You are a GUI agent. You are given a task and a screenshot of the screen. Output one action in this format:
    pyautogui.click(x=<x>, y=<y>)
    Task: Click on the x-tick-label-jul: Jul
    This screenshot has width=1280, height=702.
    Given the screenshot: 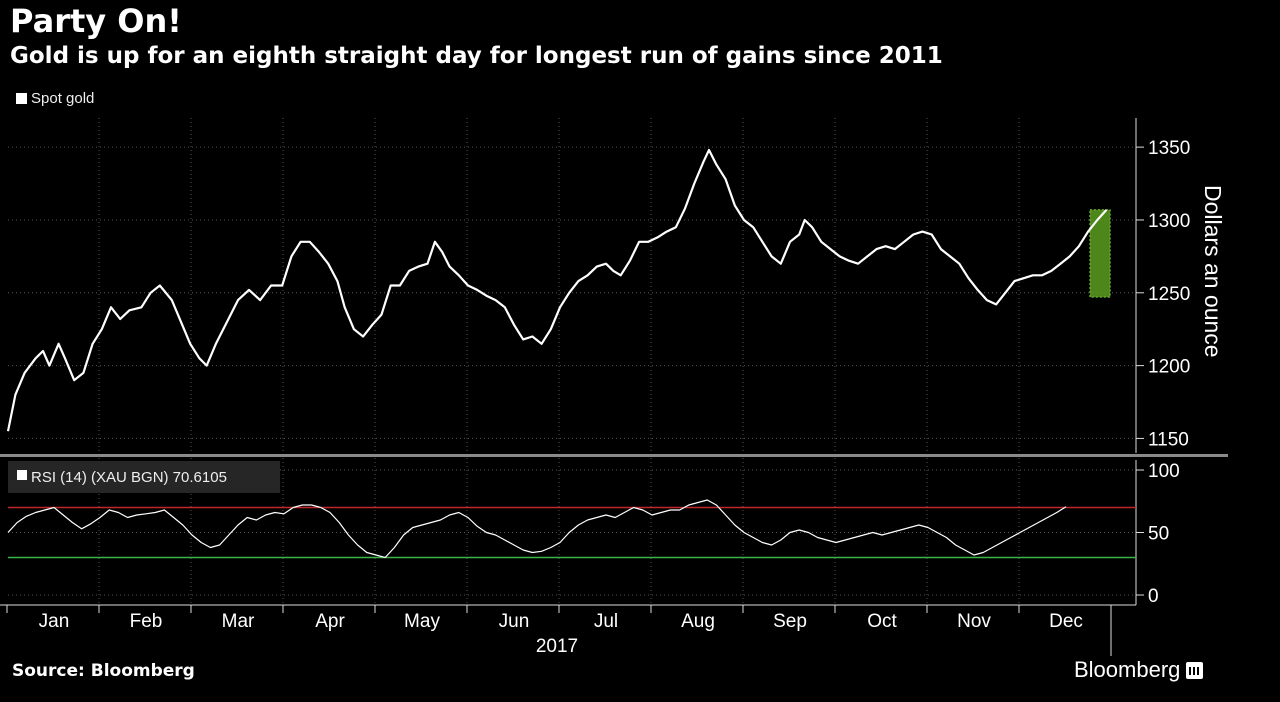 What is the action you would take?
    pyautogui.click(x=606, y=621)
    